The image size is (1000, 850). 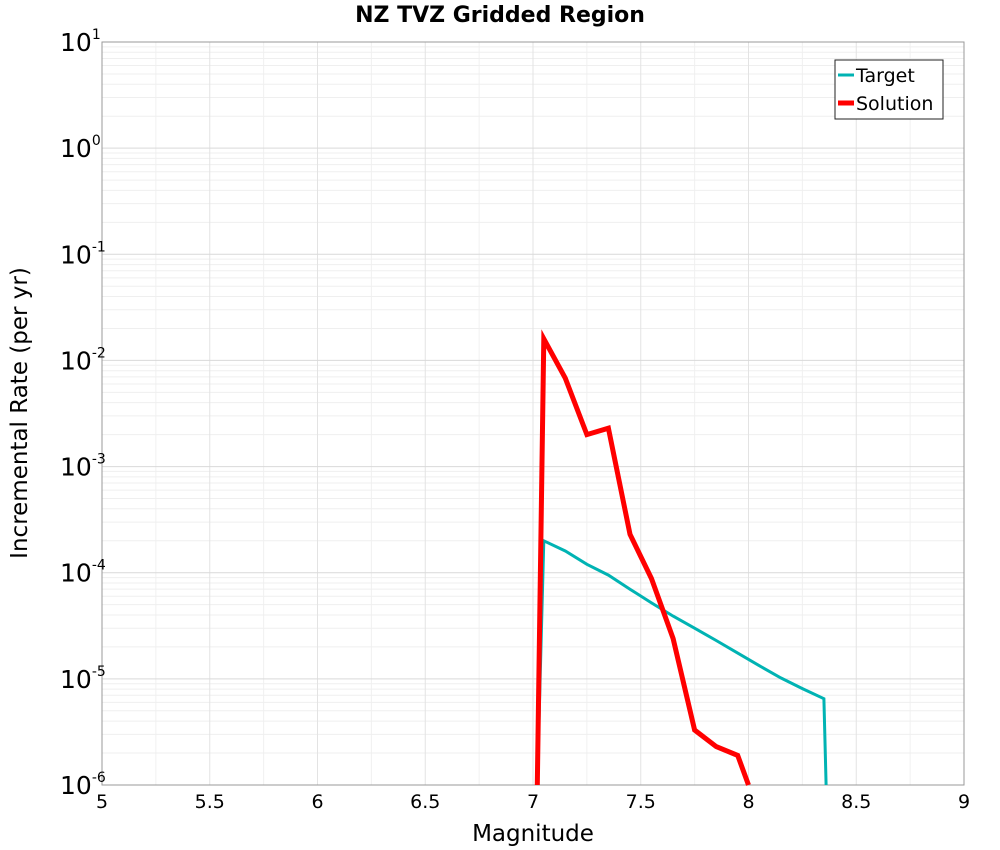 I want to click on y-tick-label: 10⁻², so click(x=83, y=360).